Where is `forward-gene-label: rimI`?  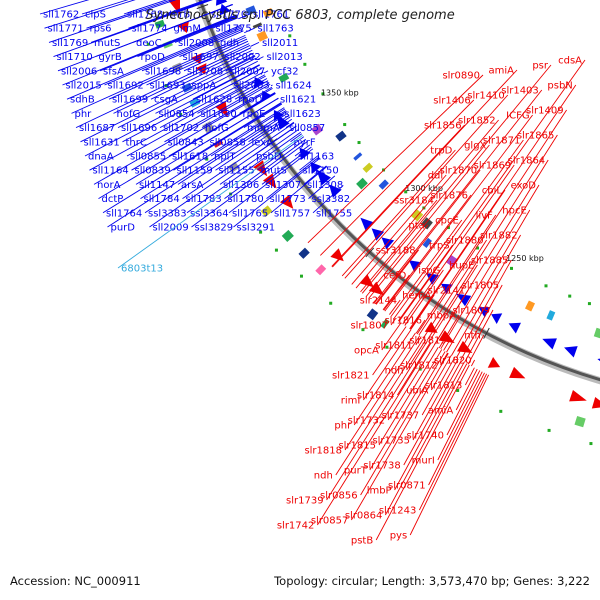 forward-gene-label: rimI is located at coordinates (351, 401).